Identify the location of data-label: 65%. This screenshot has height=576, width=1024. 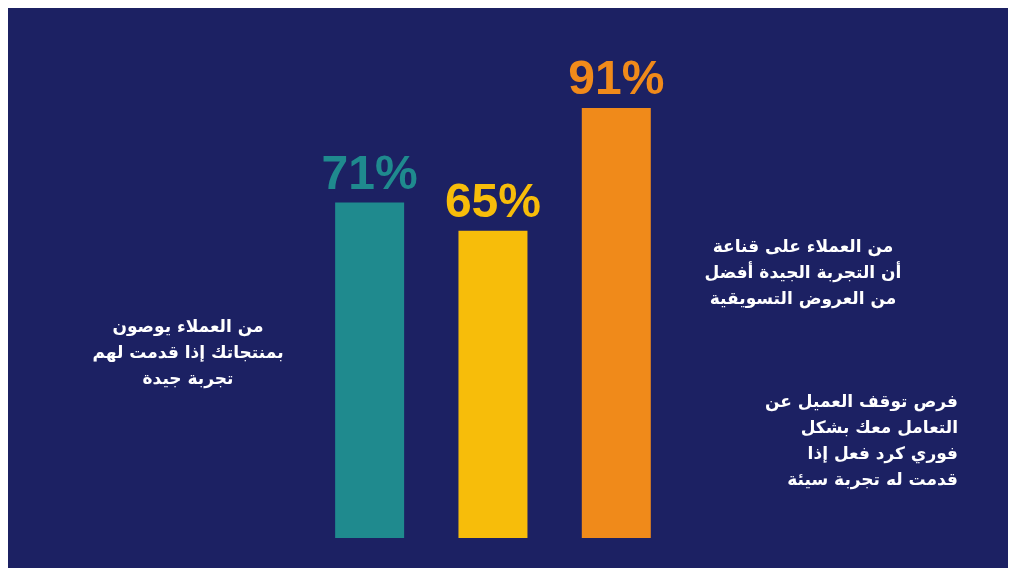
(493, 200).